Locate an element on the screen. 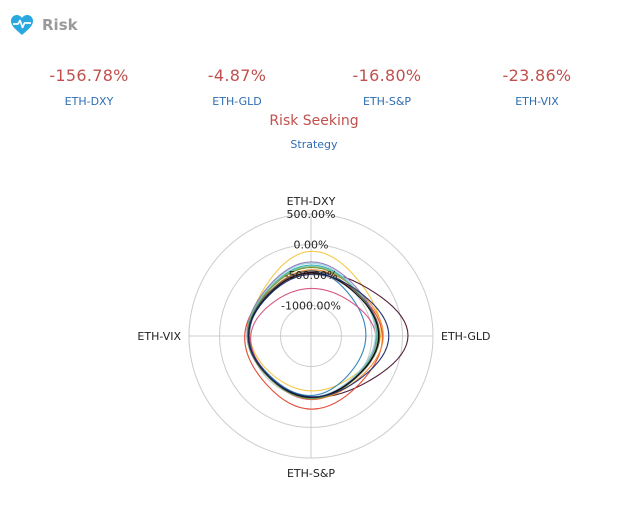  radial-tick-label: 500.00% is located at coordinates (311, 214).